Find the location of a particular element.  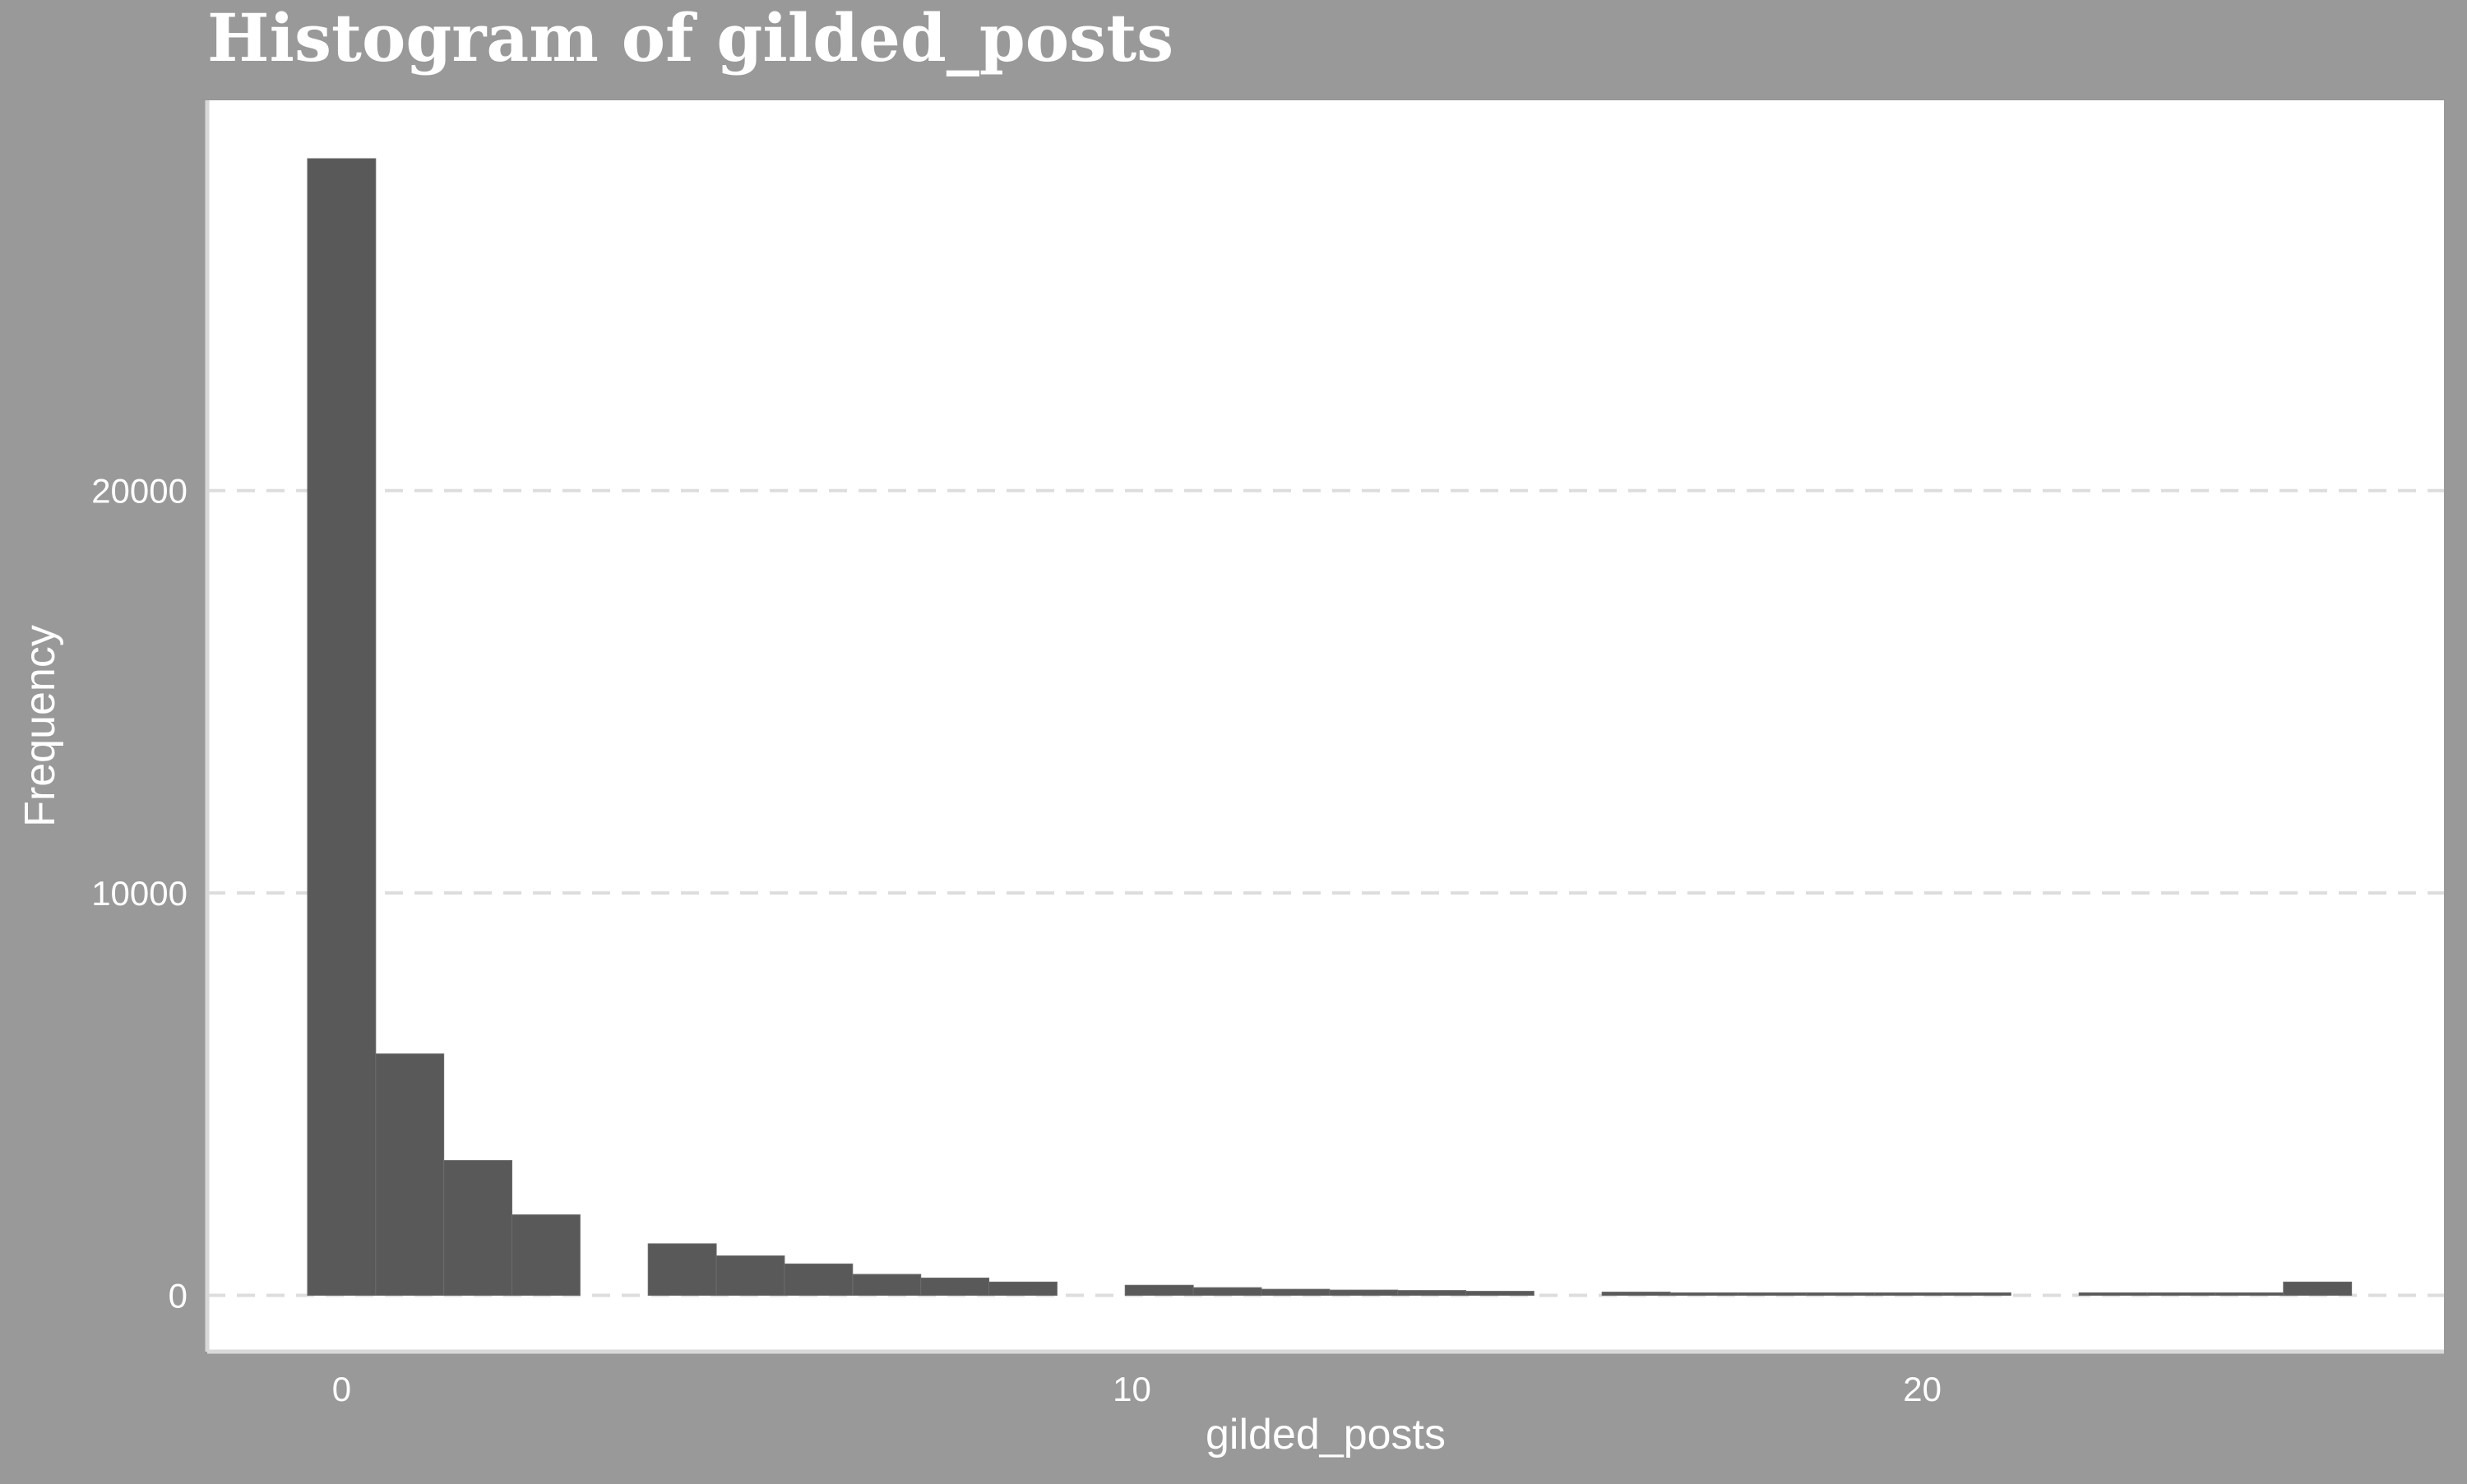

y-tick-labels: 0 10000 20000 is located at coordinates (139, 893).